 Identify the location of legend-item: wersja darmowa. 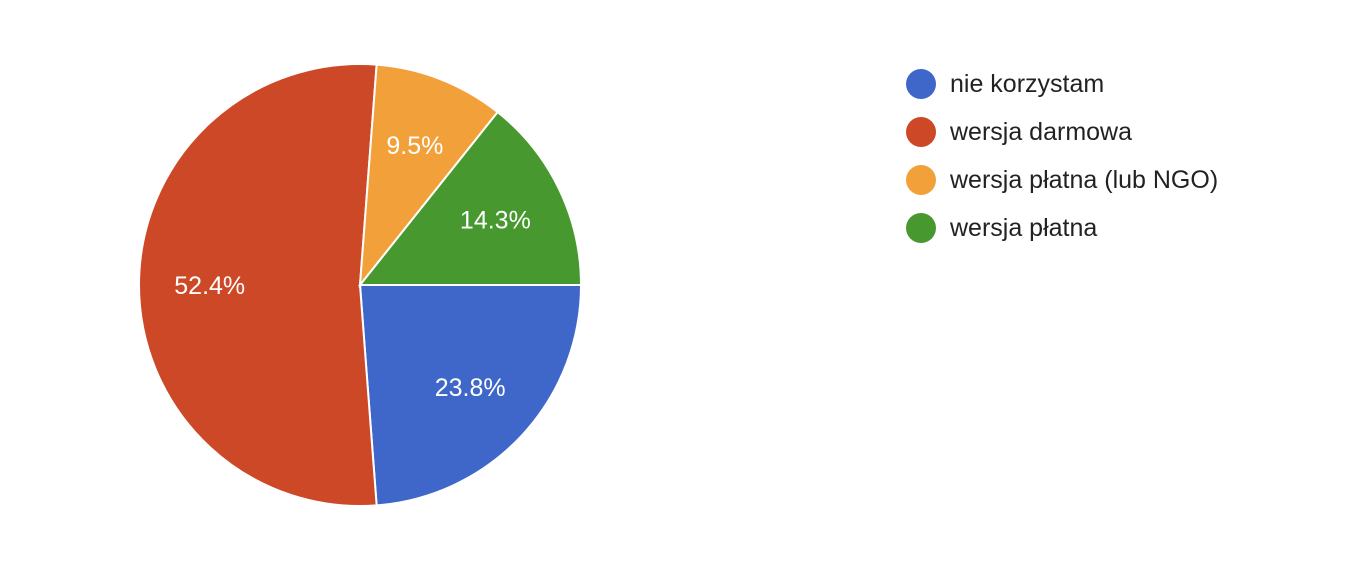
(1062, 132).